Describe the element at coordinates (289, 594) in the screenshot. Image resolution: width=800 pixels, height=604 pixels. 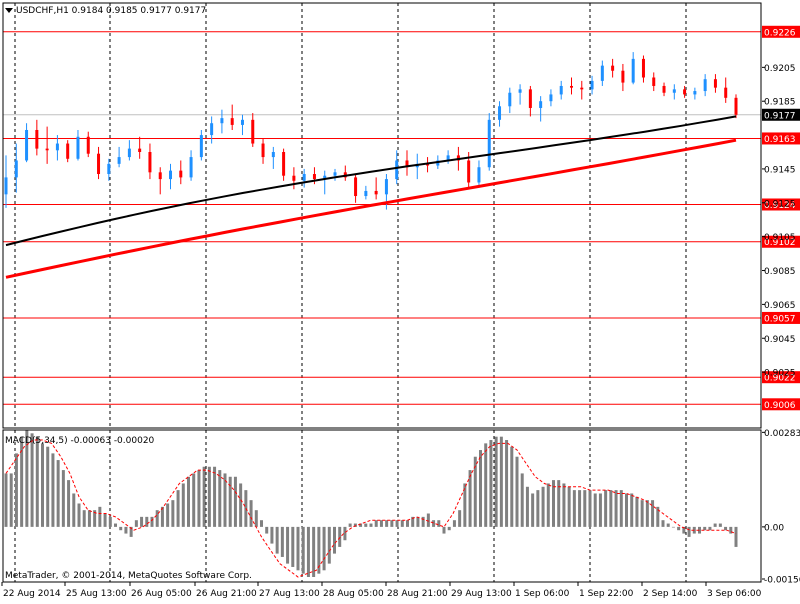
I see `time-tick-label: 27 Aug 13:00` at that location.